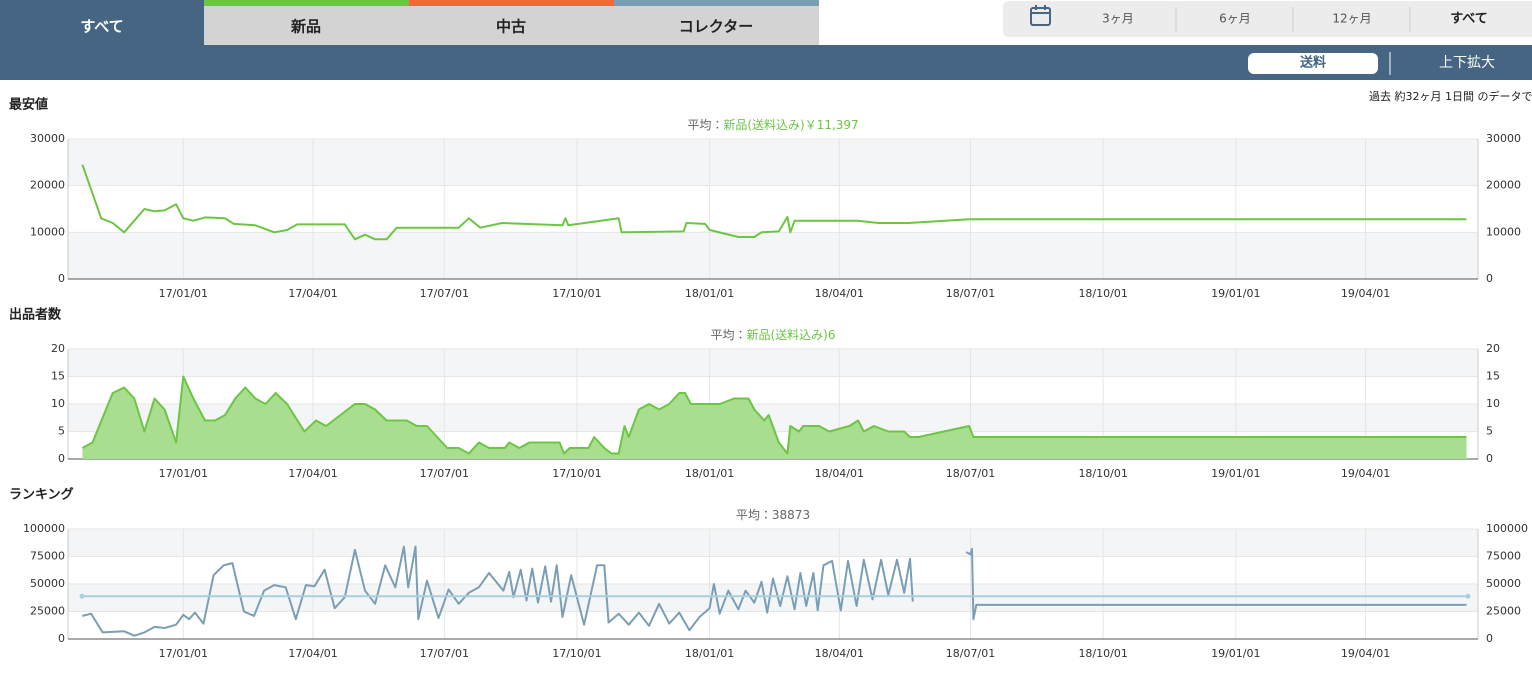 The width and height of the screenshot is (1532, 674). Describe the element at coordinates (44, 528) in the screenshot. I see `y-tick-label: 100000` at that location.